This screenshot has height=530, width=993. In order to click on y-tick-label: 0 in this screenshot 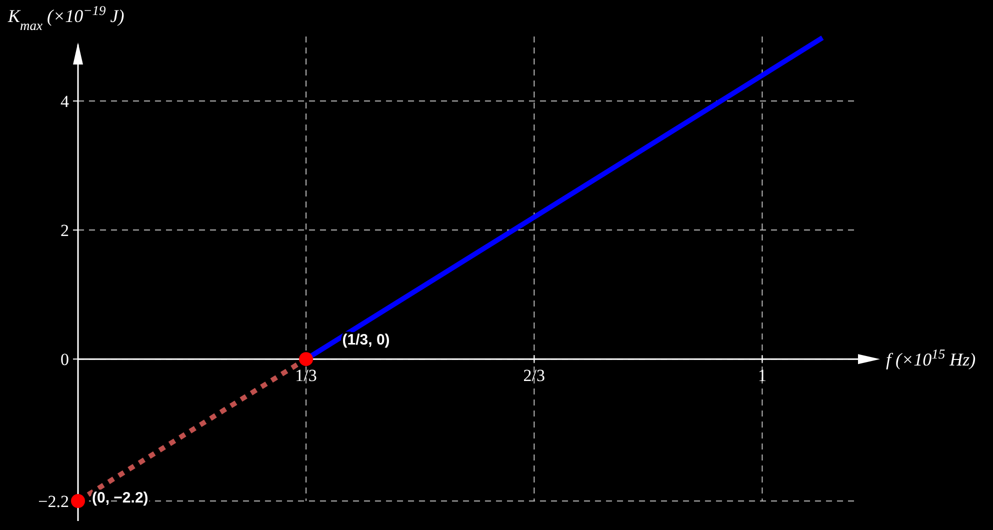, I will do `click(64, 360)`.